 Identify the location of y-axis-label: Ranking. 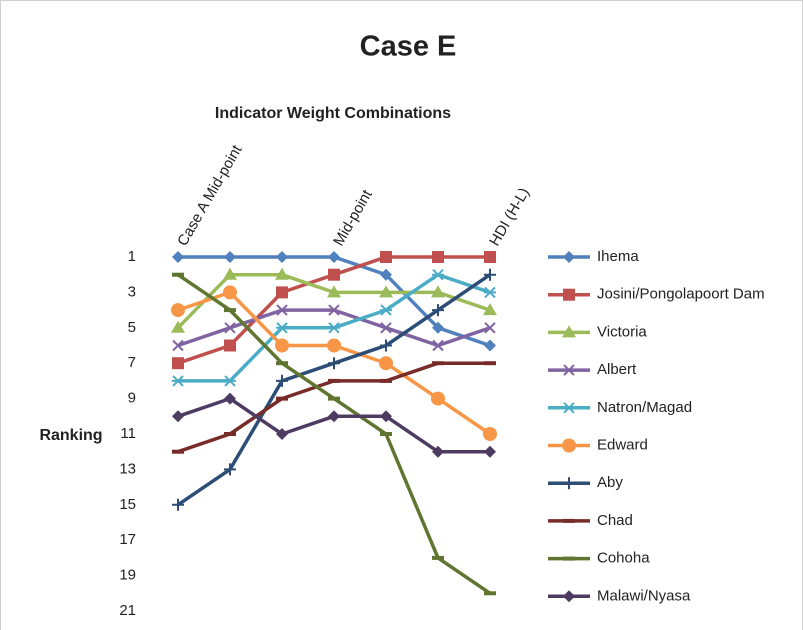
(70, 435).